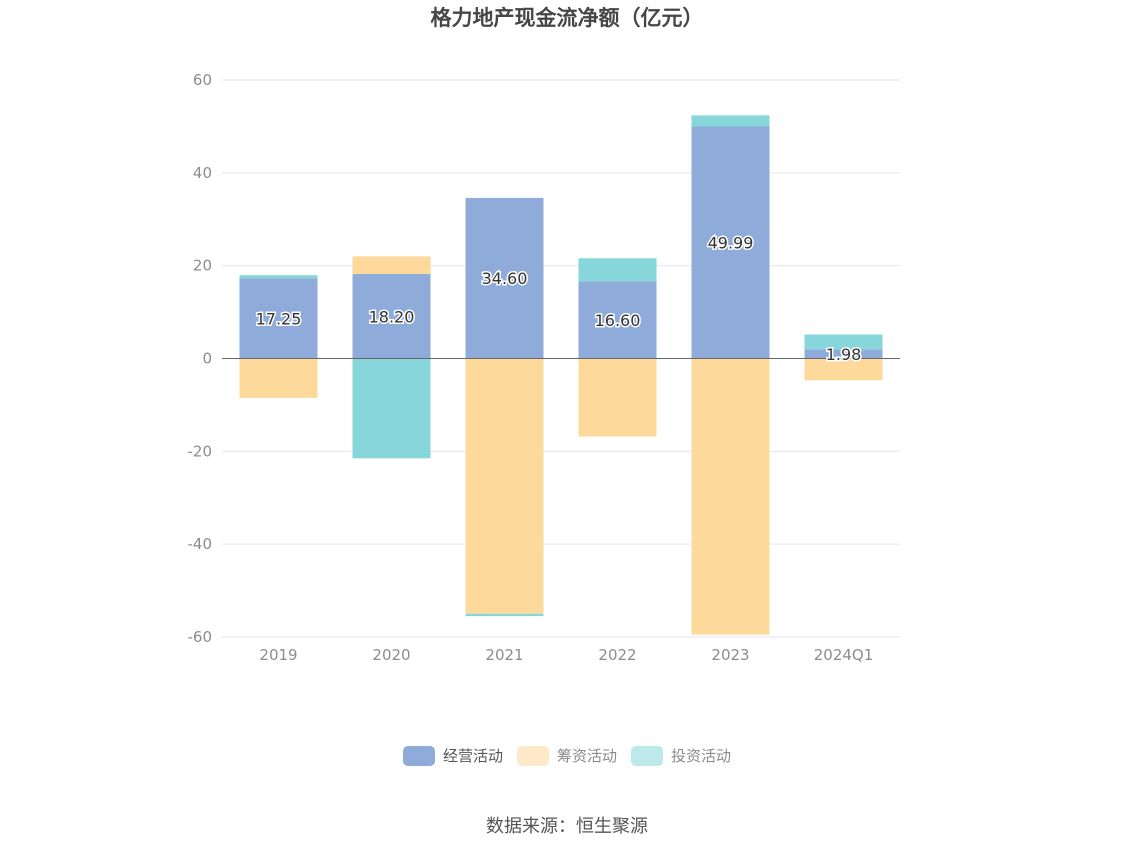 The image size is (1134, 849). What do you see at coordinates (278, 655) in the screenshot?
I see `x-tick-label: 2019` at bounding box center [278, 655].